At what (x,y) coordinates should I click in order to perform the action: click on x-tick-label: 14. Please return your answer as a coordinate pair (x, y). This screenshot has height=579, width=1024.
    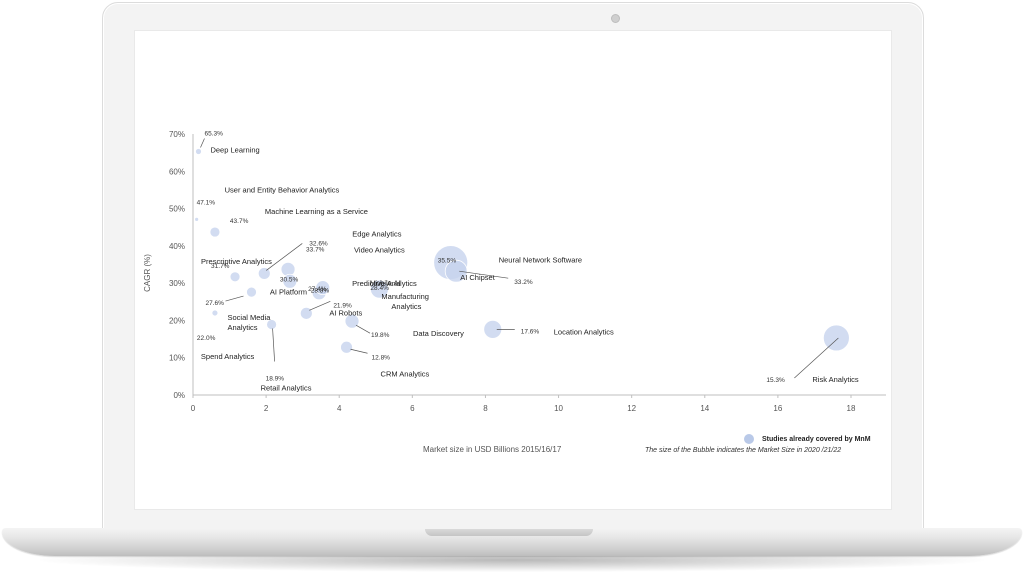
    Looking at the image, I should click on (704, 408).